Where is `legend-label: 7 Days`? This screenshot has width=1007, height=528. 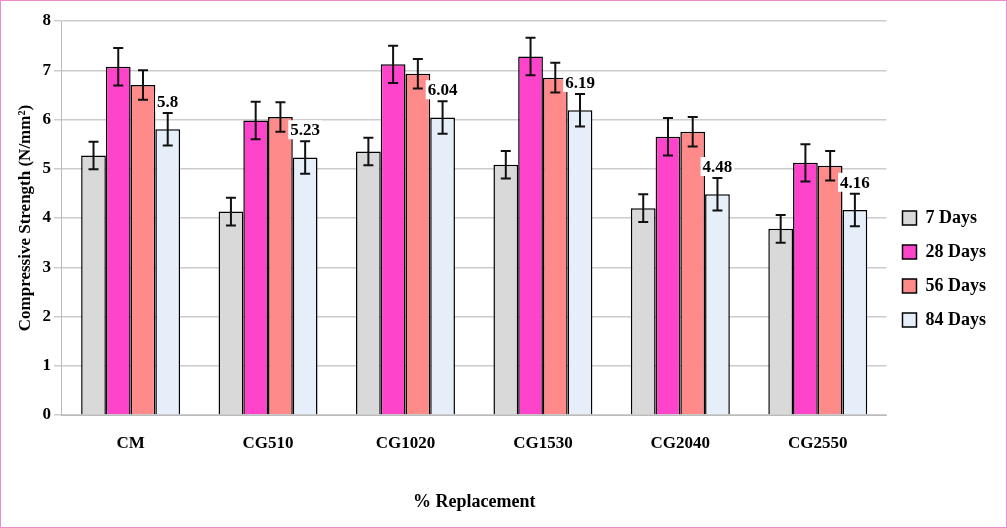
legend-label: 7 Days is located at coordinates (951, 216).